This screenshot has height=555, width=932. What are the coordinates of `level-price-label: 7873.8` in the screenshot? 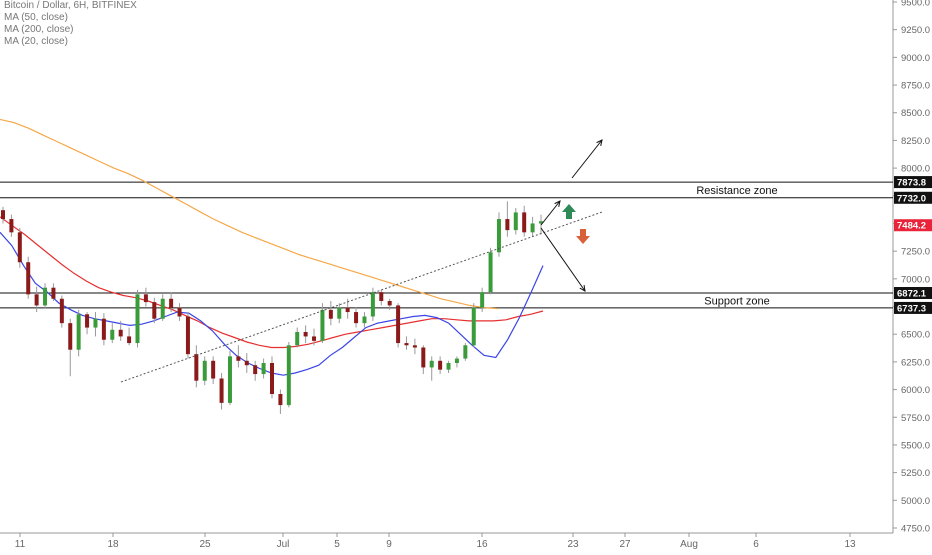 It's located at (911, 183).